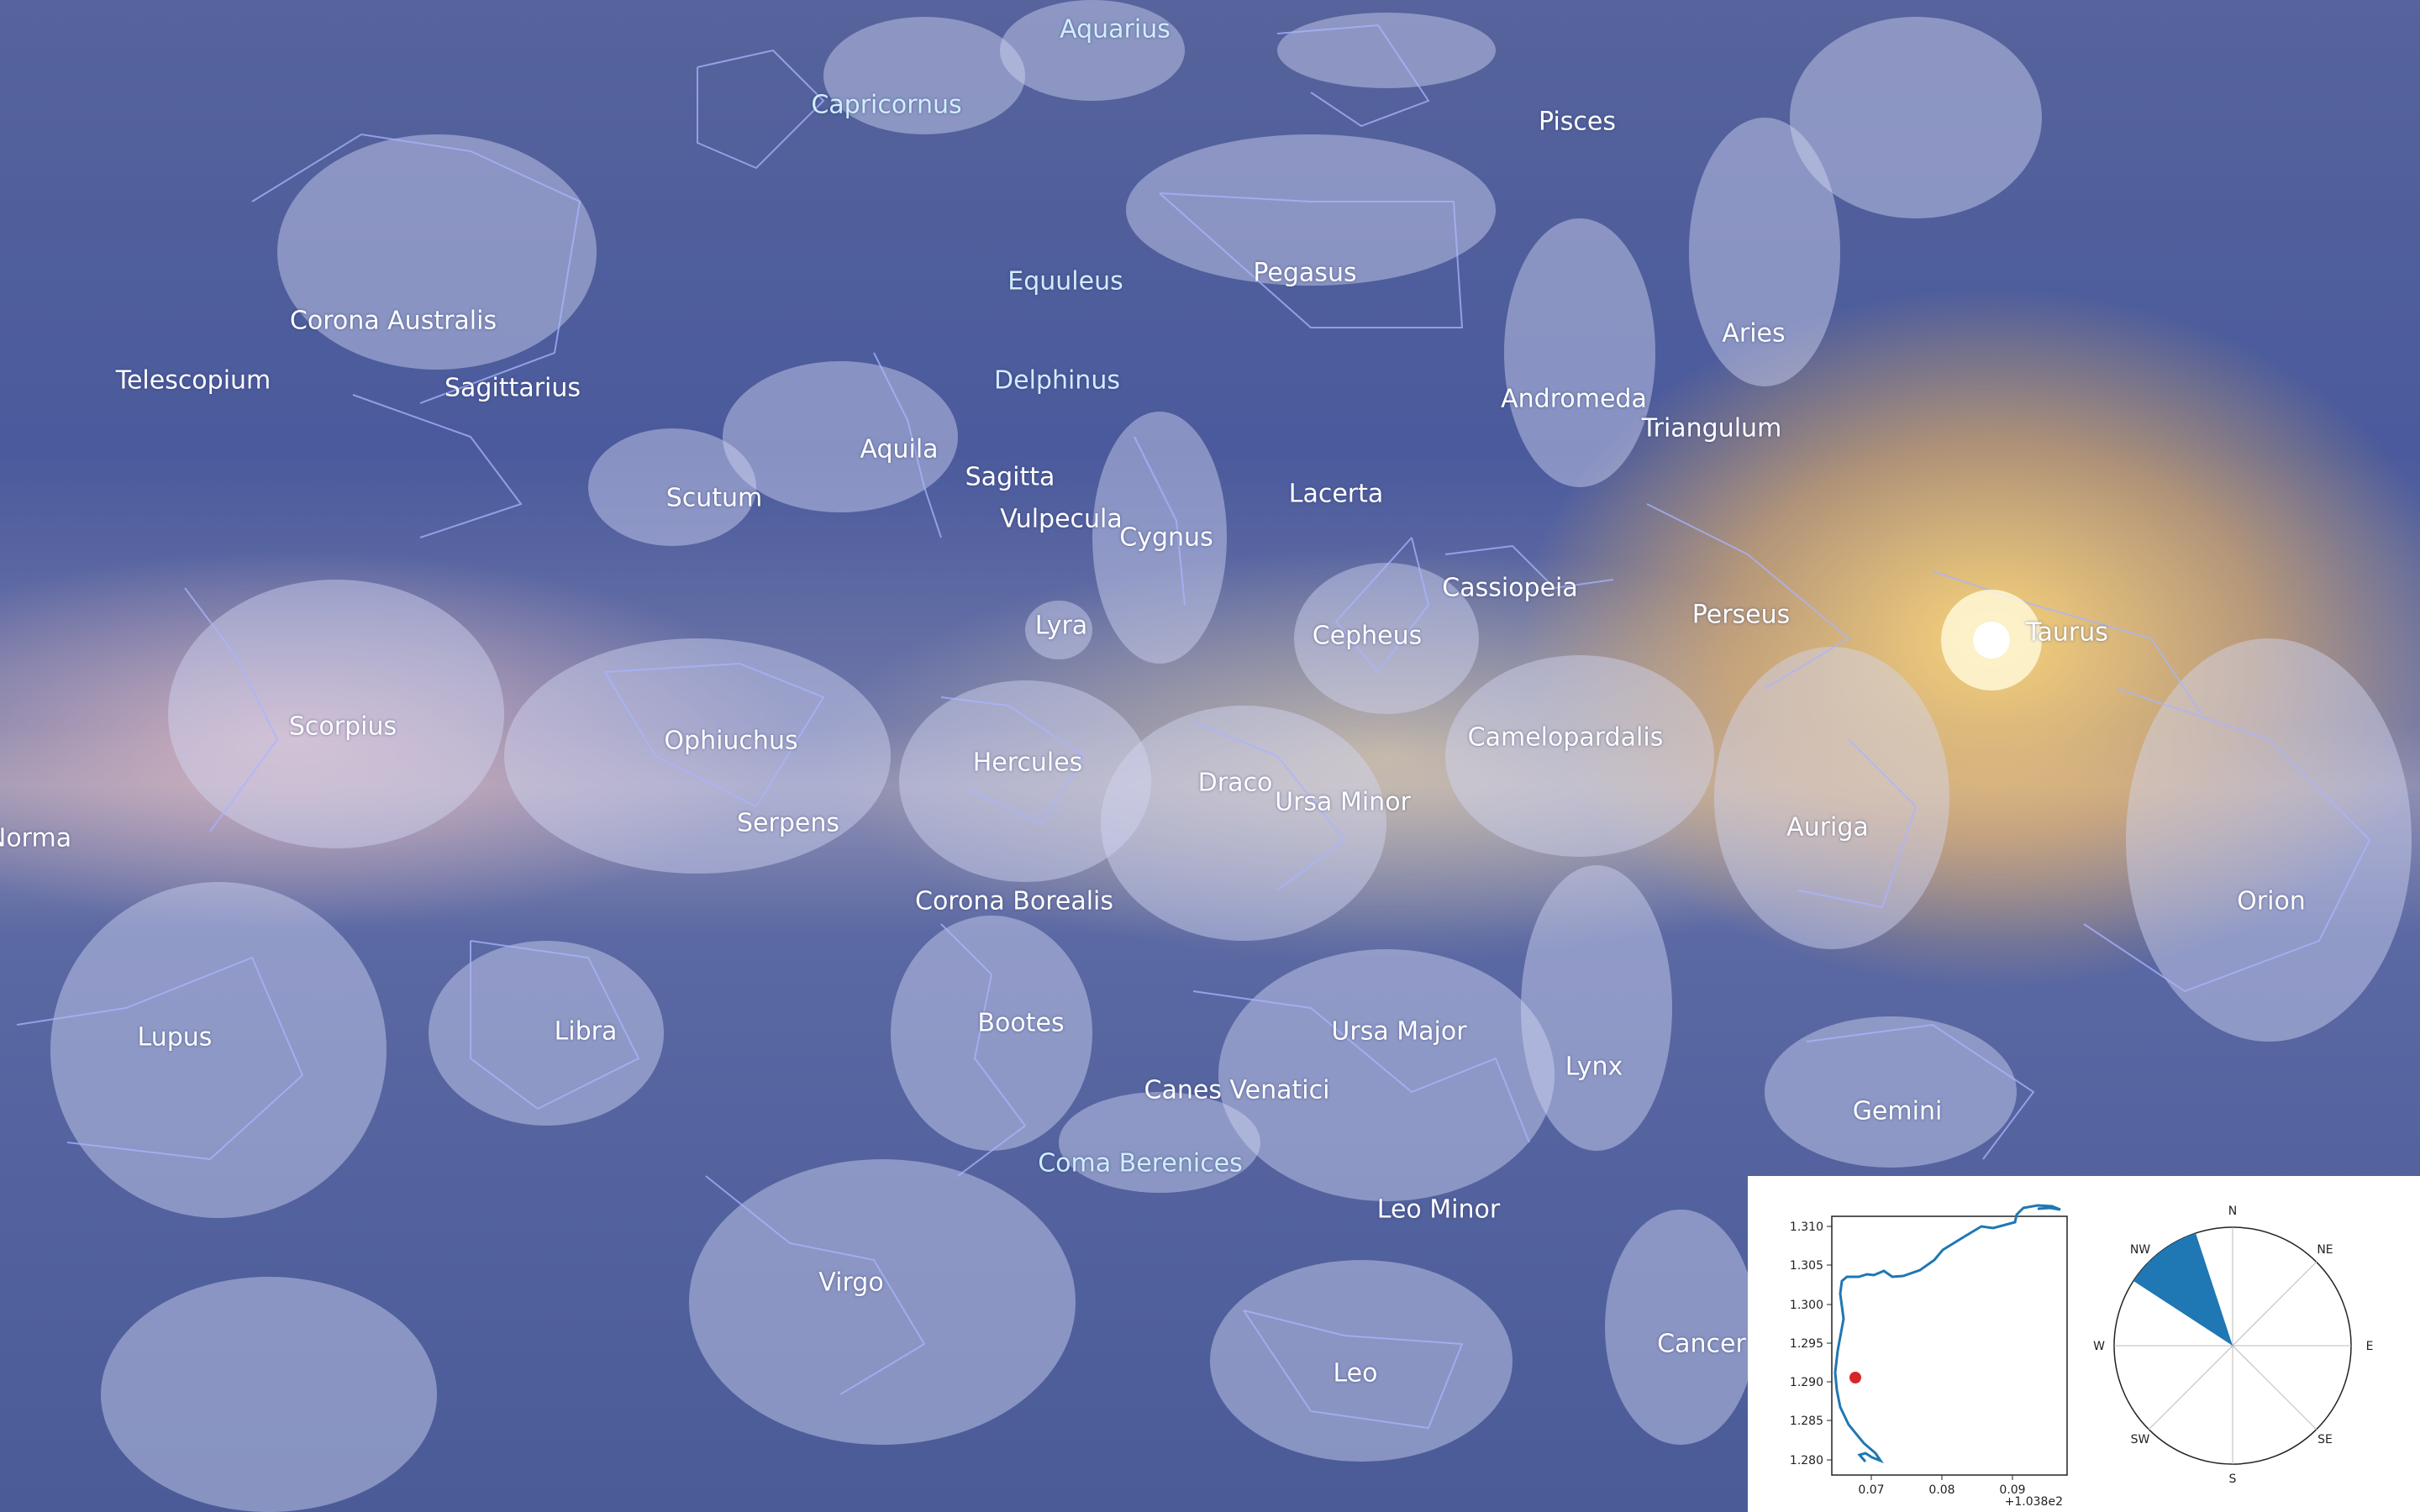 This screenshot has height=1512, width=2420. What do you see at coordinates (586, 1031) in the screenshot?
I see `constellation-label: Libra` at bounding box center [586, 1031].